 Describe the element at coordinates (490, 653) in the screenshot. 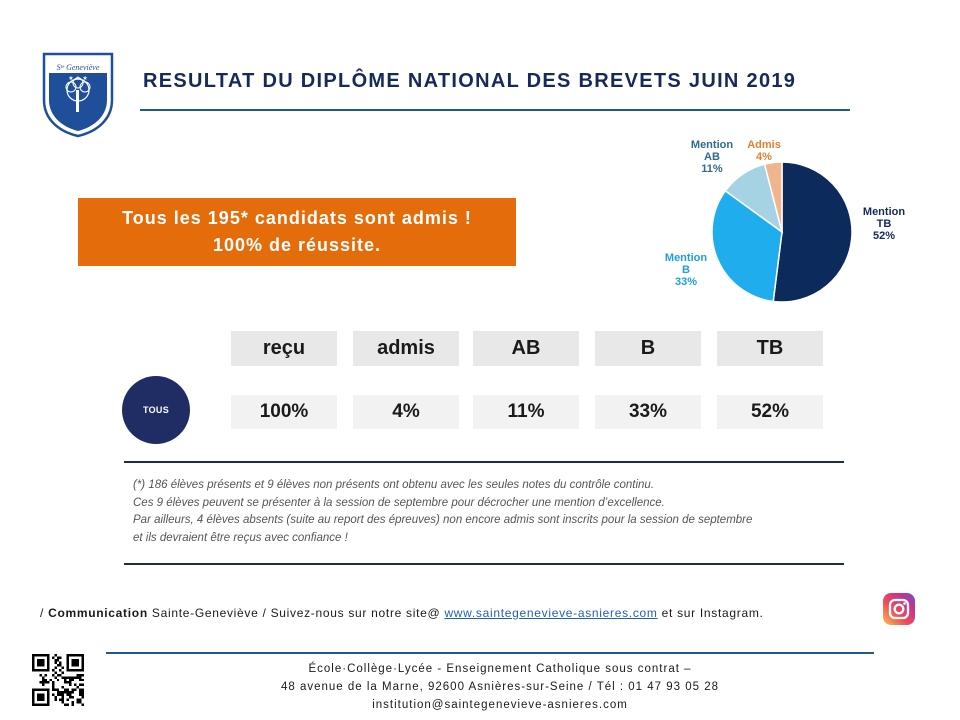

I see `footer-divider` at that location.